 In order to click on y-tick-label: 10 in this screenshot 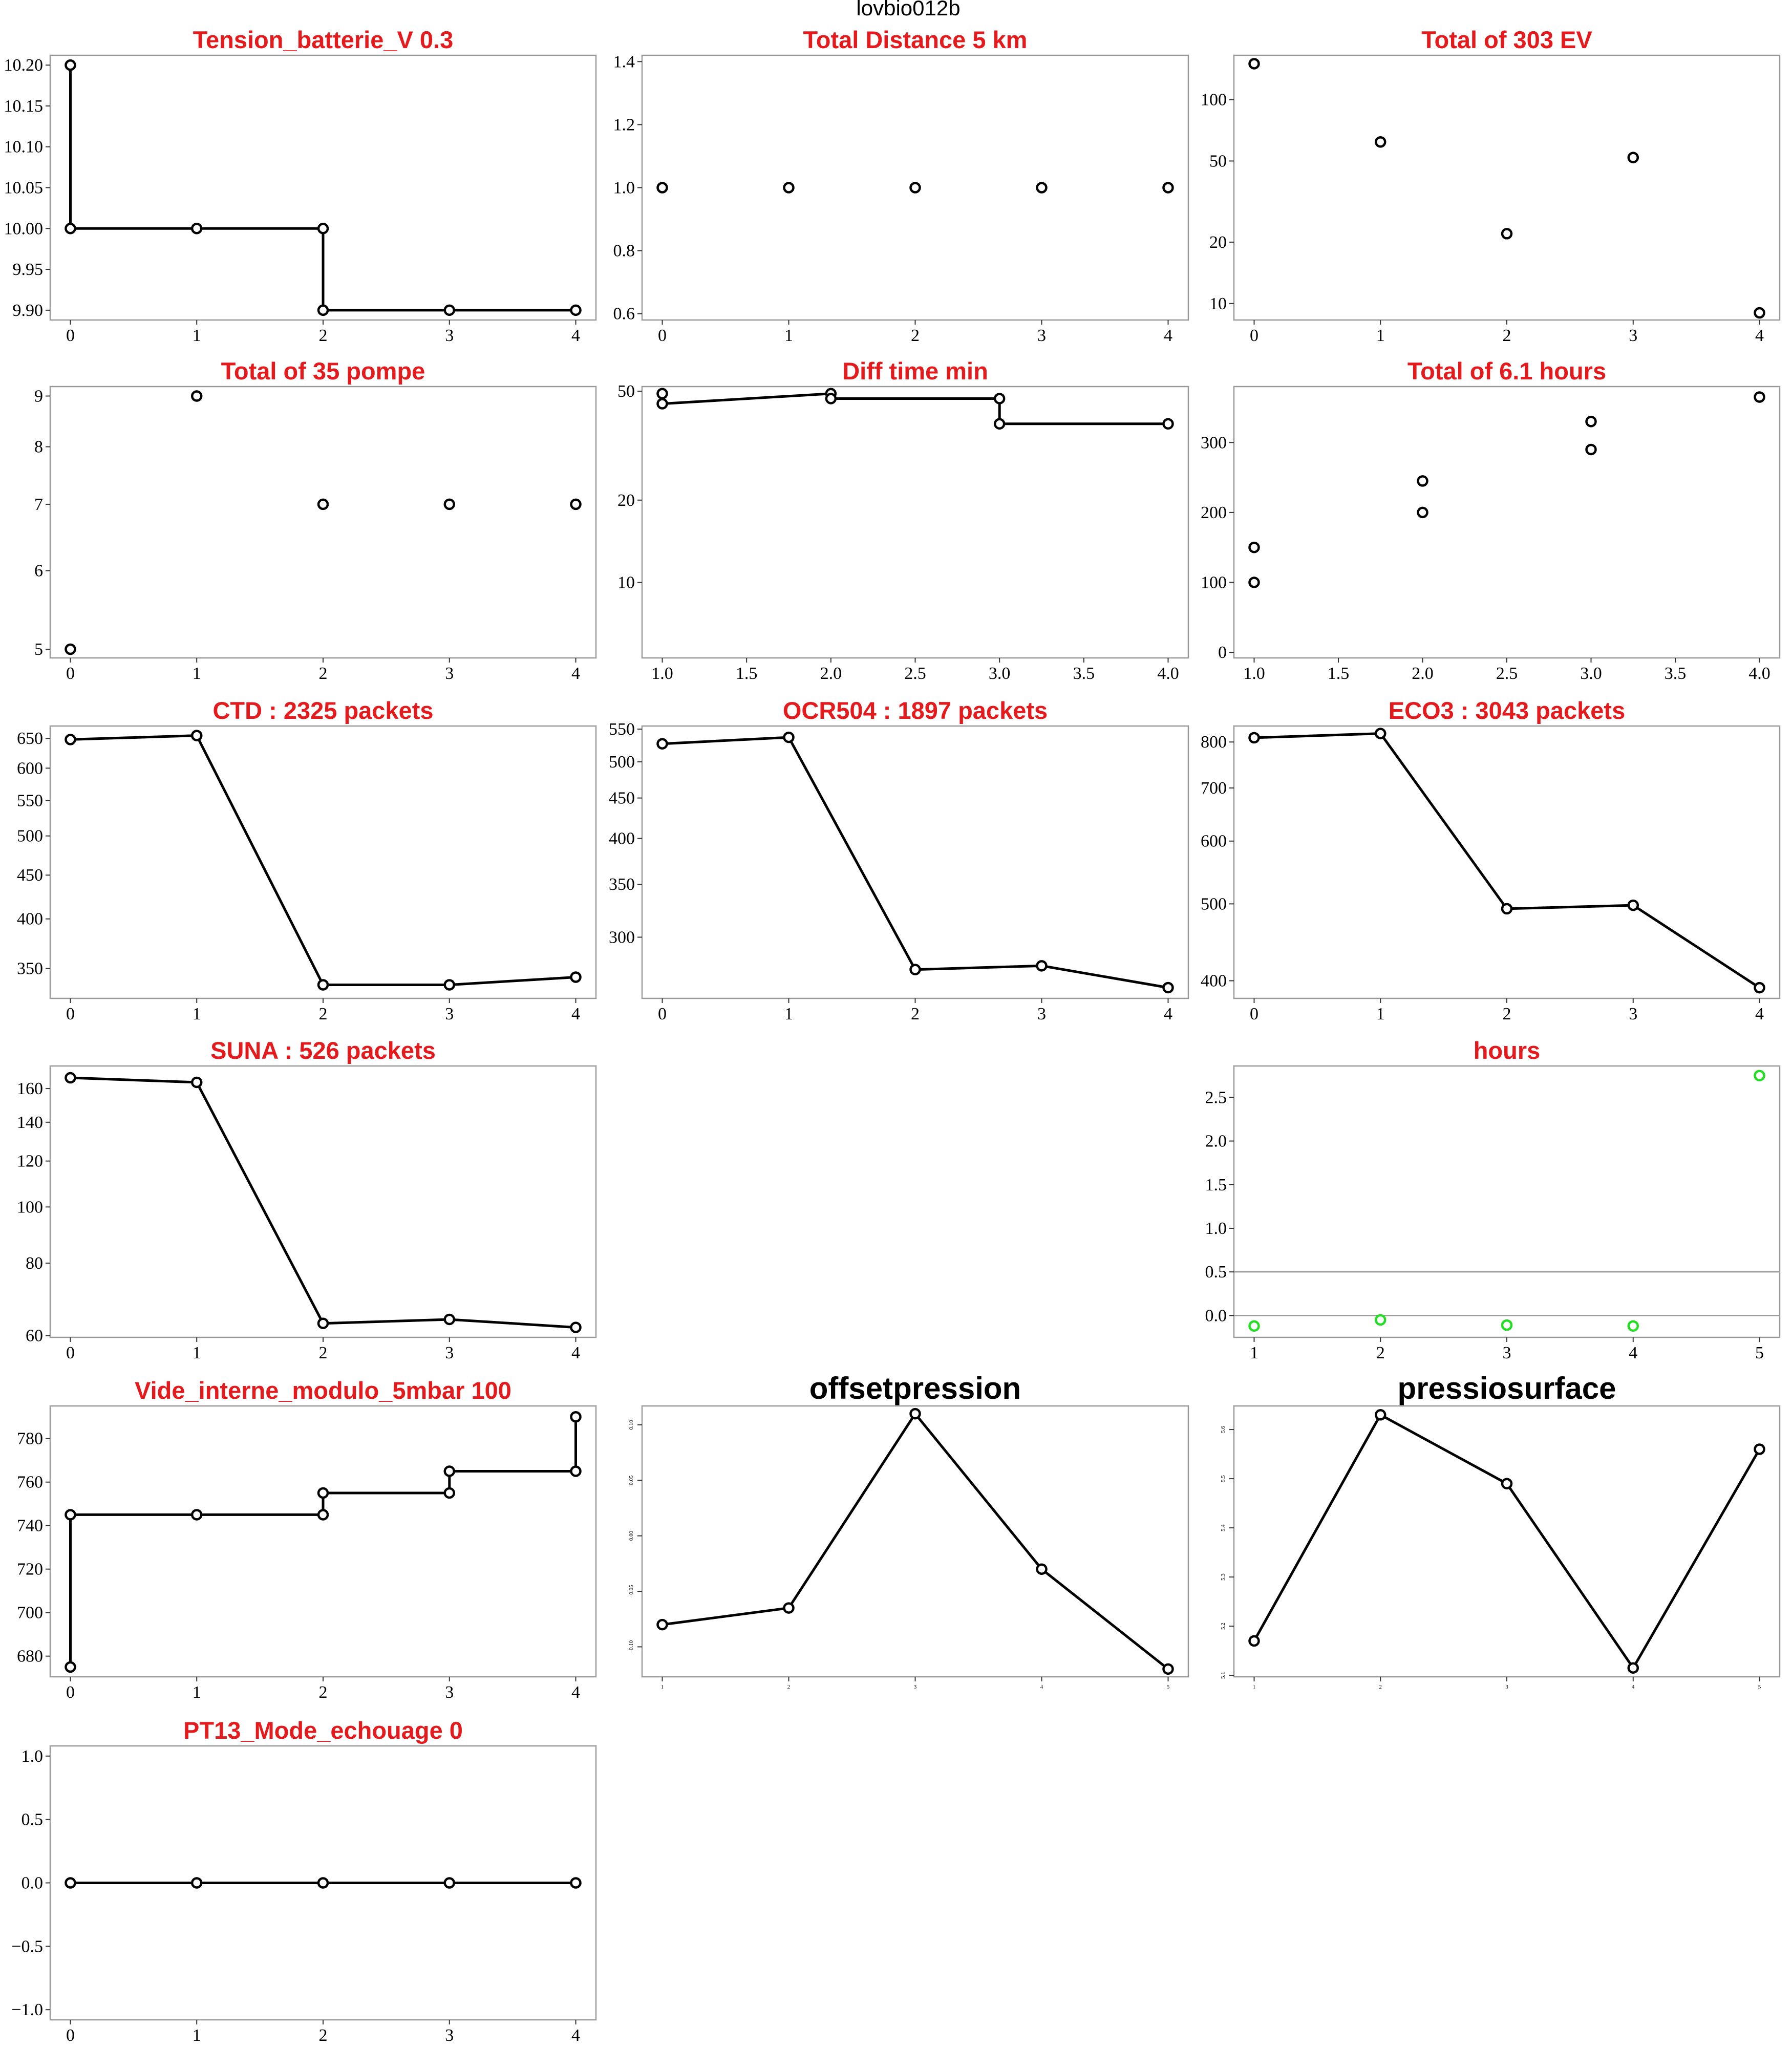, I will do `click(626, 582)`.